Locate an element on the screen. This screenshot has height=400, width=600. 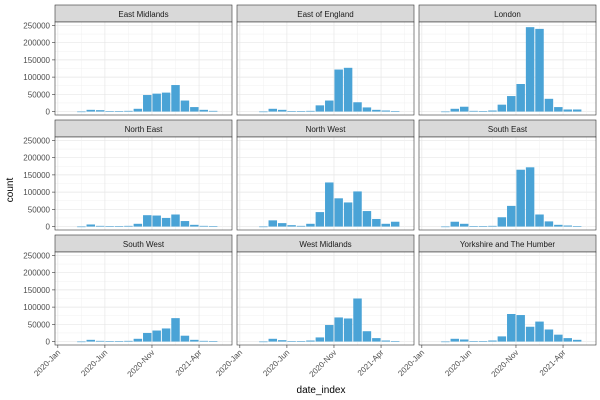
panel-strip-label: North West is located at coordinates (326, 129).